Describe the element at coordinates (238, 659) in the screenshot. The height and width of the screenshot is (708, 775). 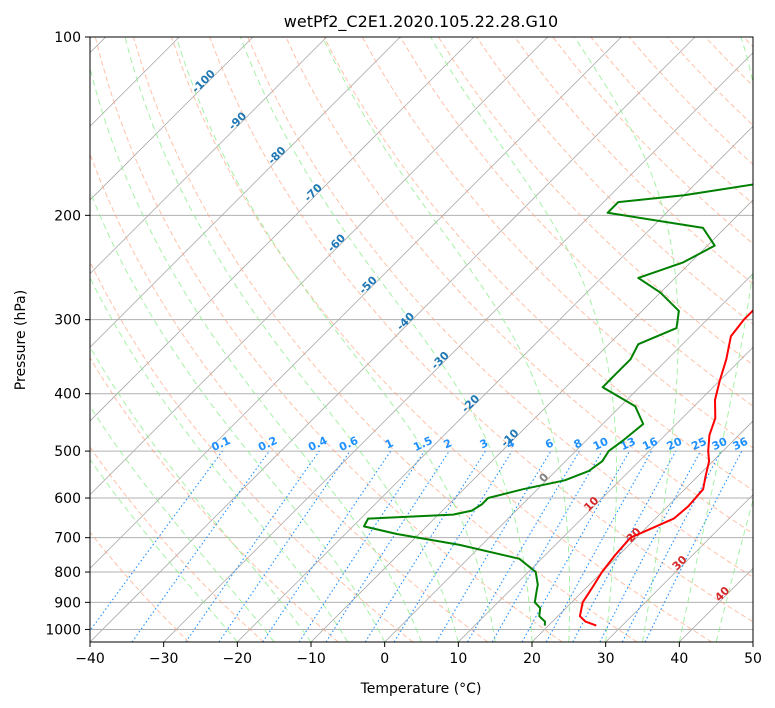
I see `x-tick-label: −20` at that location.